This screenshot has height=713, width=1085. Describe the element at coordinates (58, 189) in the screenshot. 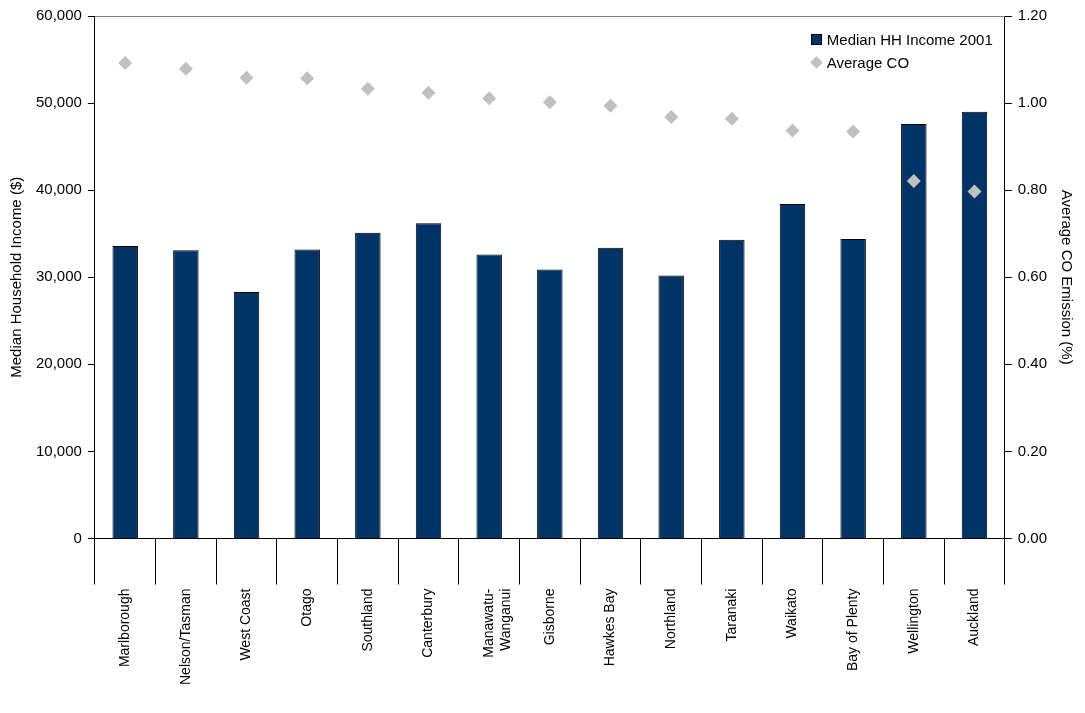

I see `y-tick-label: 40,000` at that location.